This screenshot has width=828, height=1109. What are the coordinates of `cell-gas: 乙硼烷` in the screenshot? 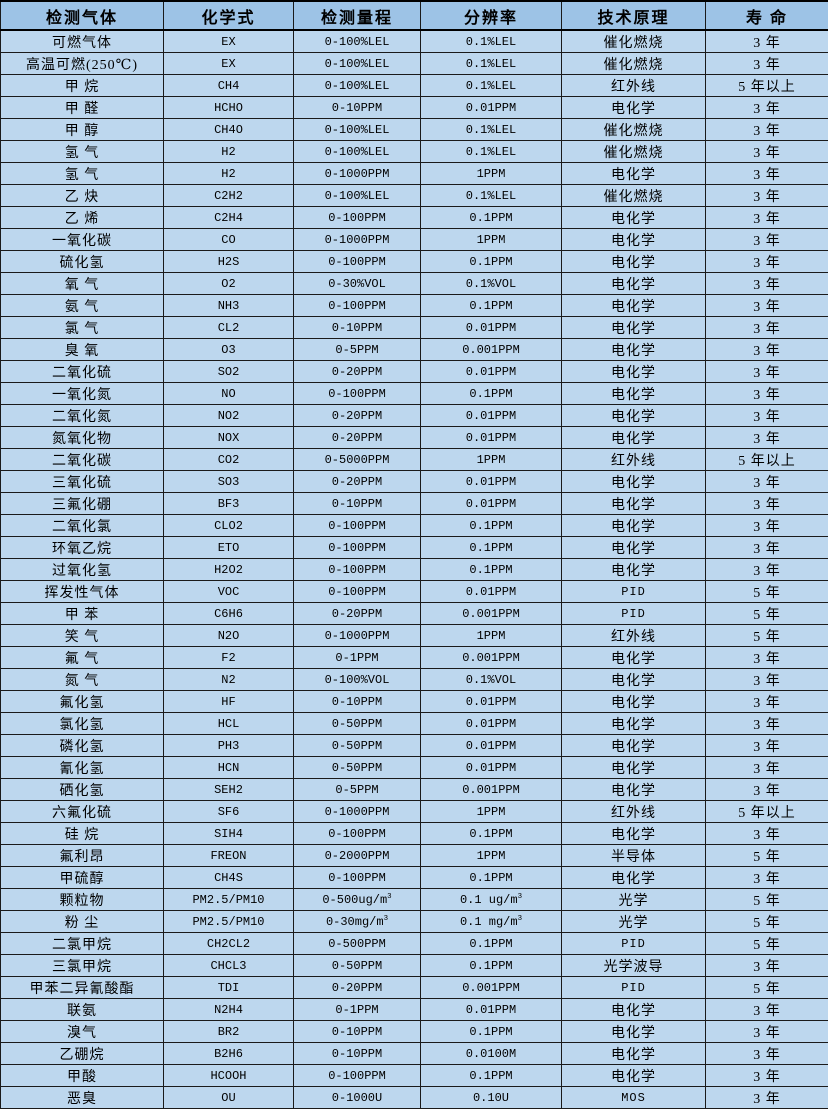 It's located at (82, 1054).